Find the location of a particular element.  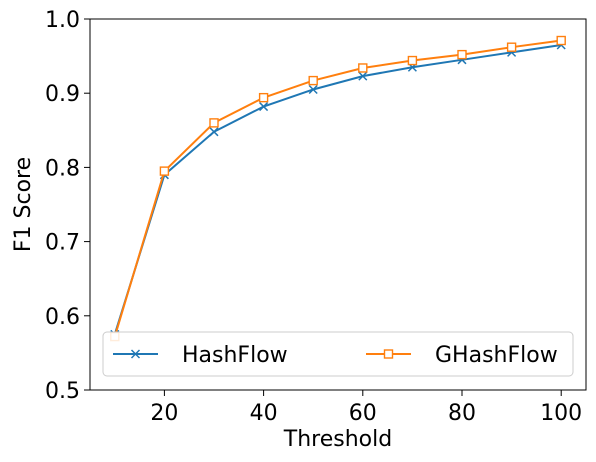

y-tick-label: 1.0 is located at coordinates (62, 20).